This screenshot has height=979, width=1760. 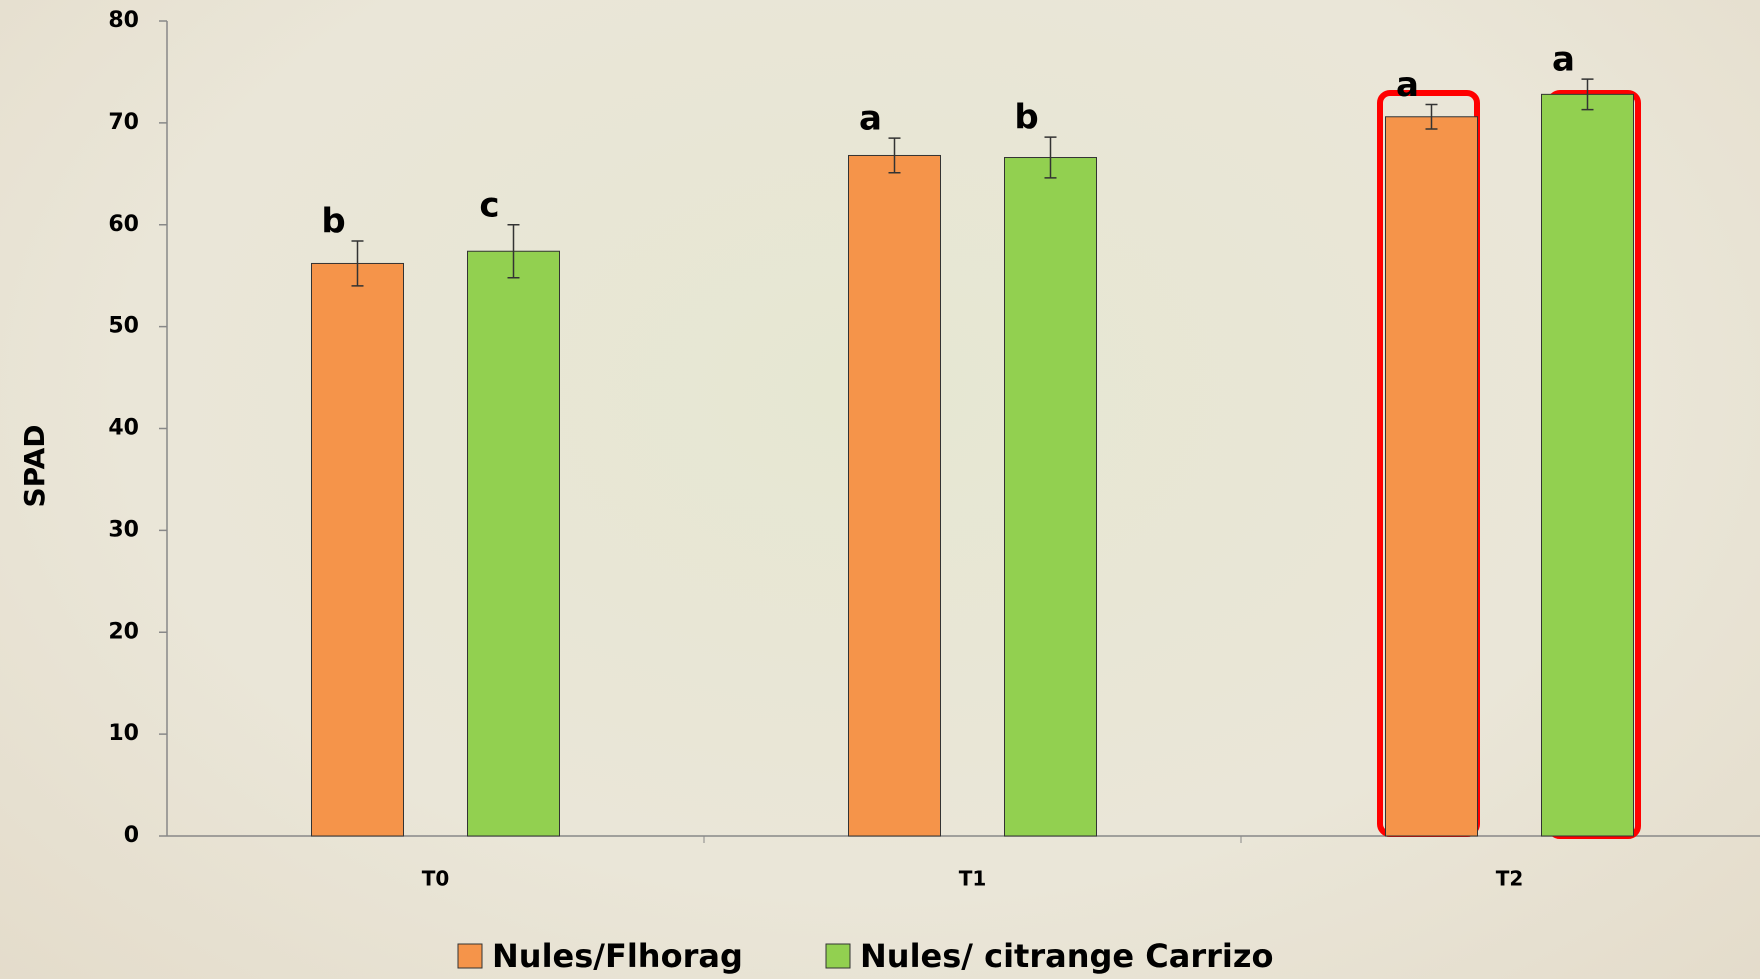 I want to click on y-tick-label: 20, so click(x=123, y=631).